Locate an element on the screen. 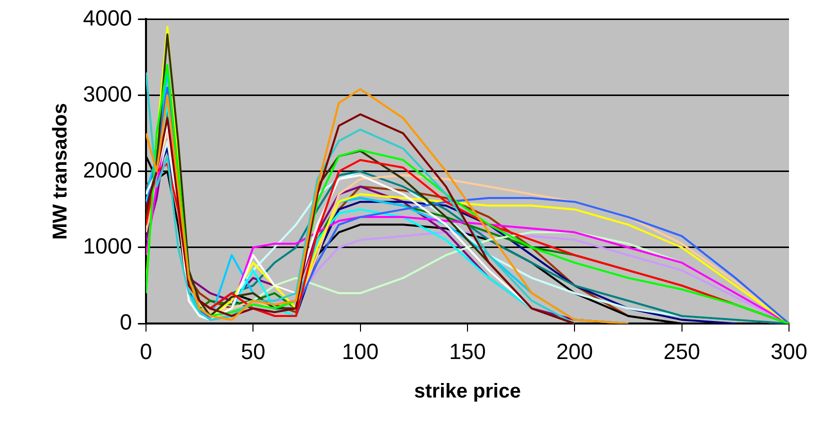 The width and height of the screenshot is (817, 428). y-tick-label: 0 is located at coordinates (126, 322).